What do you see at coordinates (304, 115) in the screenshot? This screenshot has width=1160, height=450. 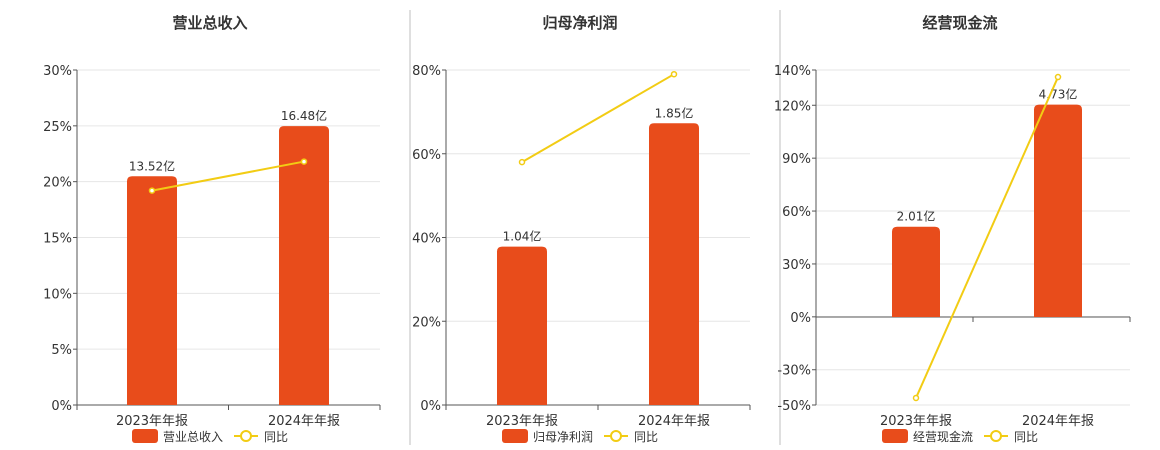 I see `bar-data-label: 16.48亿` at bounding box center [304, 115].